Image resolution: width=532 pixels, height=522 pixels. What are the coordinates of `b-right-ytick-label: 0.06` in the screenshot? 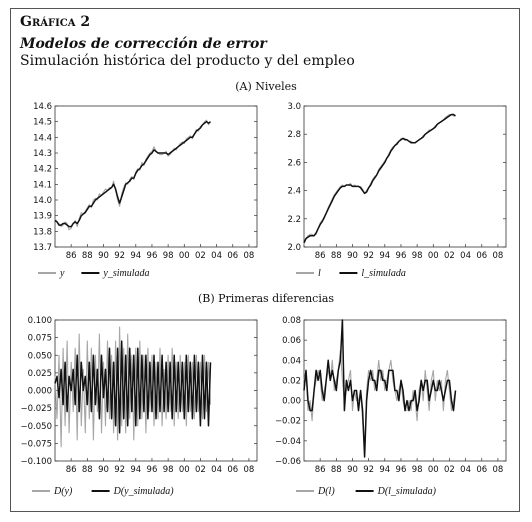 It's located at (291, 341).